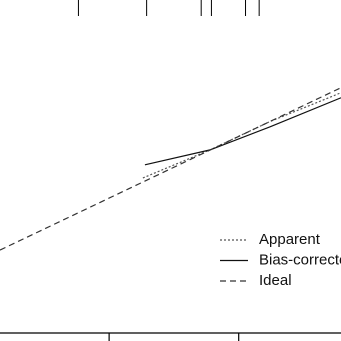 This screenshot has width=341, height=341. What do you see at coordinates (275, 280) in the screenshot?
I see `legend-label: Ideal` at bounding box center [275, 280].